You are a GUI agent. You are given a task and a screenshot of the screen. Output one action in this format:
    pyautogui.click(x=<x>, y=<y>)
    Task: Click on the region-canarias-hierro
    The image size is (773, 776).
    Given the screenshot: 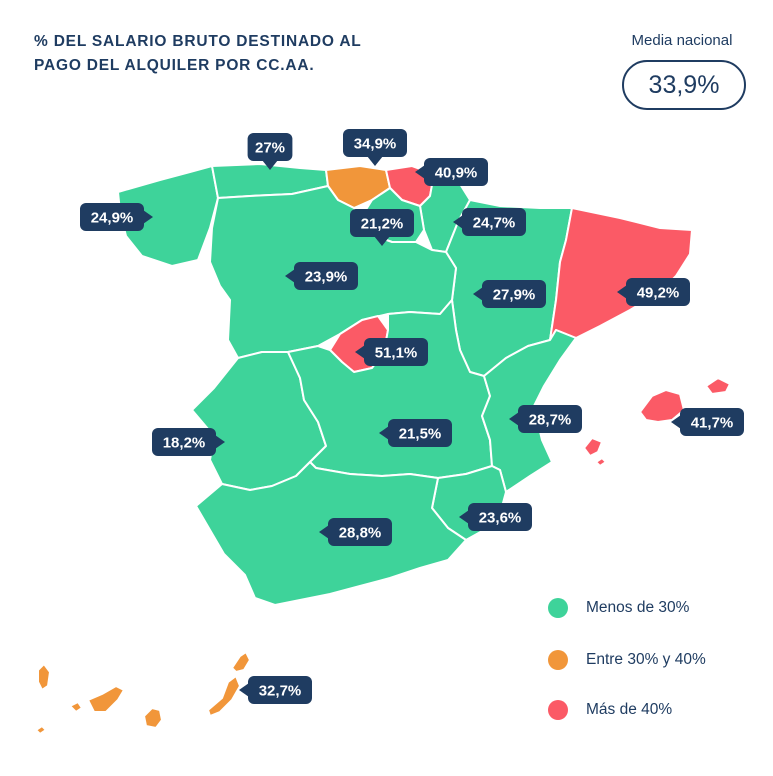 What is the action you would take?
    pyautogui.click(x=41, y=730)
    